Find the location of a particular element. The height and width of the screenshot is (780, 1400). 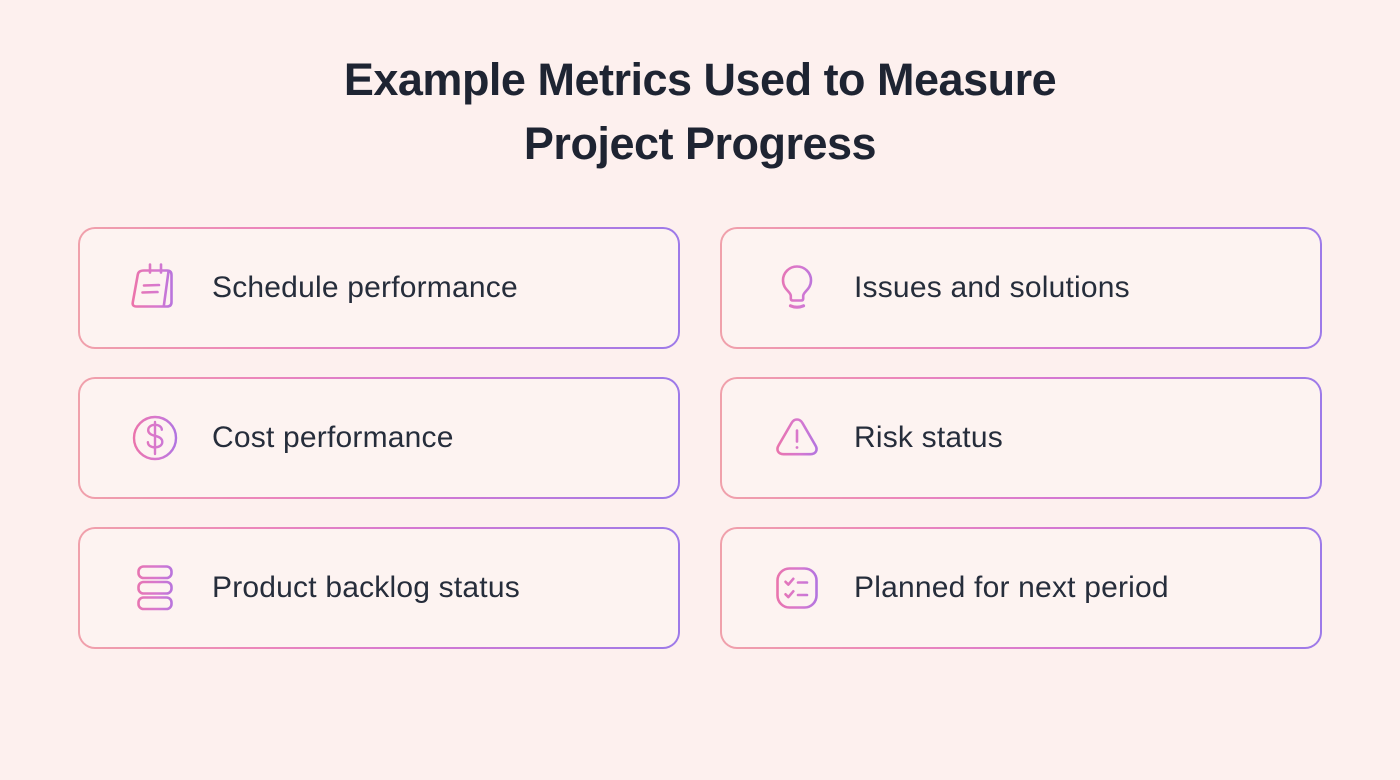

card-inner: Cost performance is located at coordinates (379, 438).